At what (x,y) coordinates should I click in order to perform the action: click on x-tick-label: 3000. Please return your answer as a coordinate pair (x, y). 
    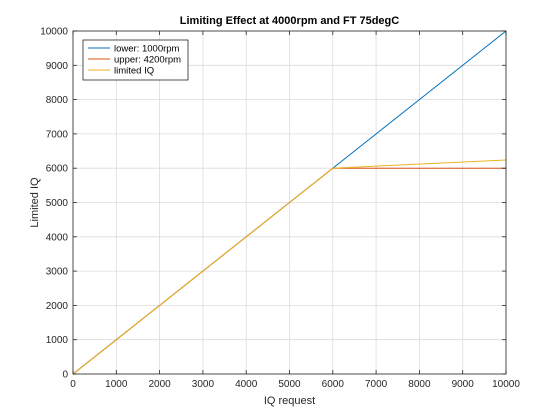
    Looking at the image, I should click on (203, 384).